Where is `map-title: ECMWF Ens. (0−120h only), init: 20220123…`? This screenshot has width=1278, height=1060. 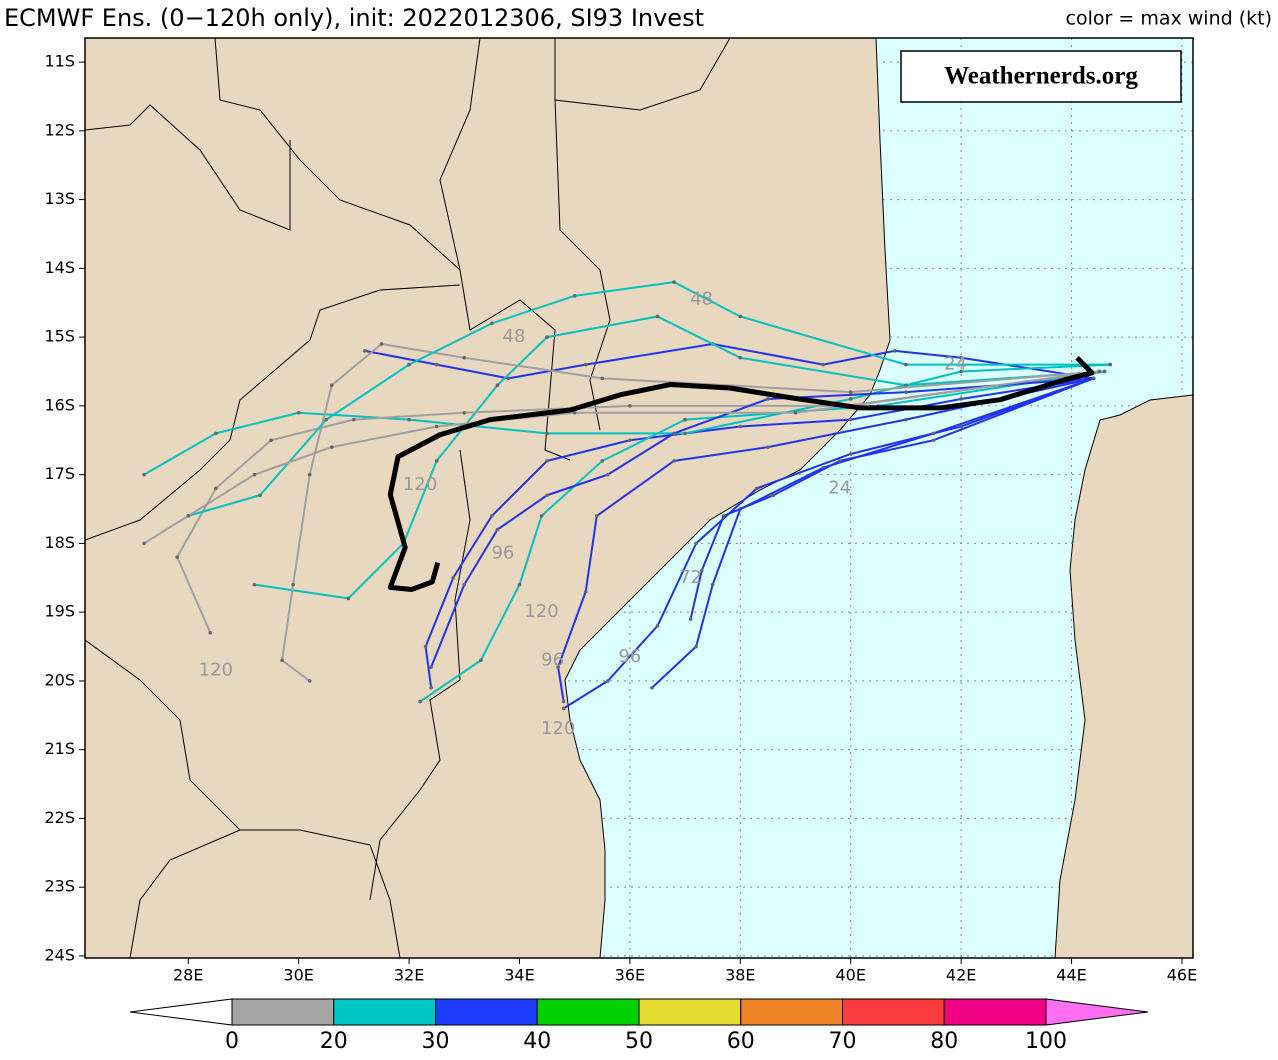
map-title: ECMWF Ens. (0−120h only), init: 20220123… is located at coordinates (354, 18).